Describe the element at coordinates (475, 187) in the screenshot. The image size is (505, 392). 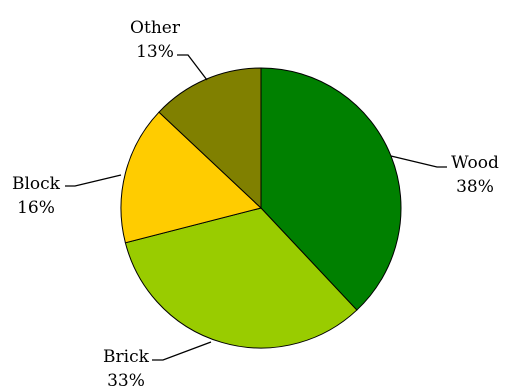
I see `slice-label-wood-value: 38%` at that location.